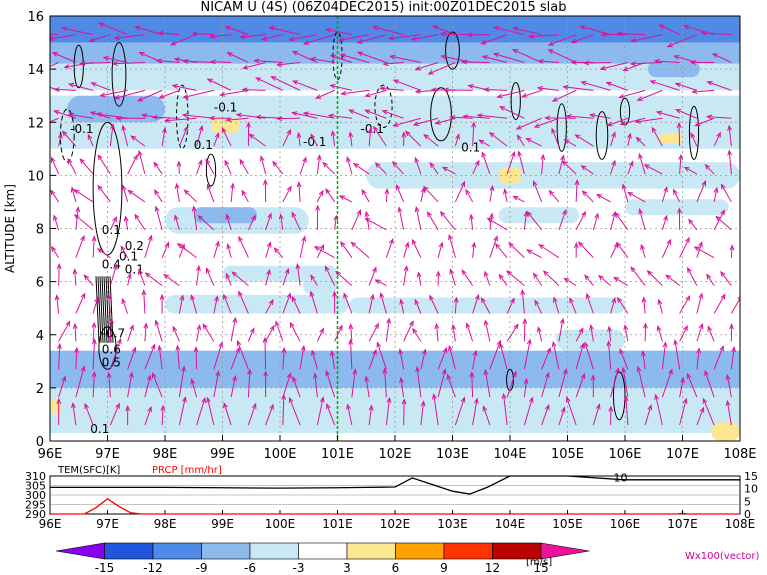 The width and height of the screenshot is (767, 575). What do you see at coordinates (280, 524) in the screenshot?
I see `surface-x-tick-label: 100E` at bounding box center [280, 524].